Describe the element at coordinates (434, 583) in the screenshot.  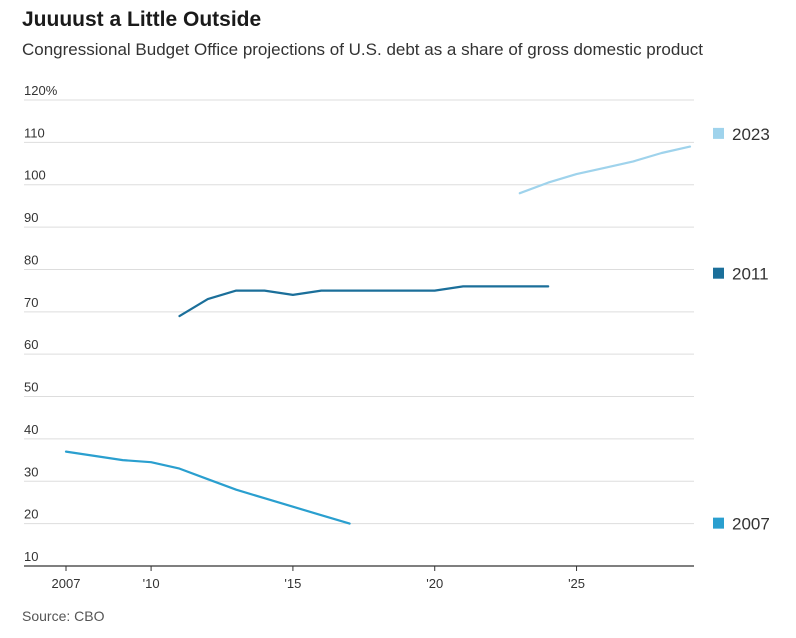
I see `x-tick-label: '20` at that location.